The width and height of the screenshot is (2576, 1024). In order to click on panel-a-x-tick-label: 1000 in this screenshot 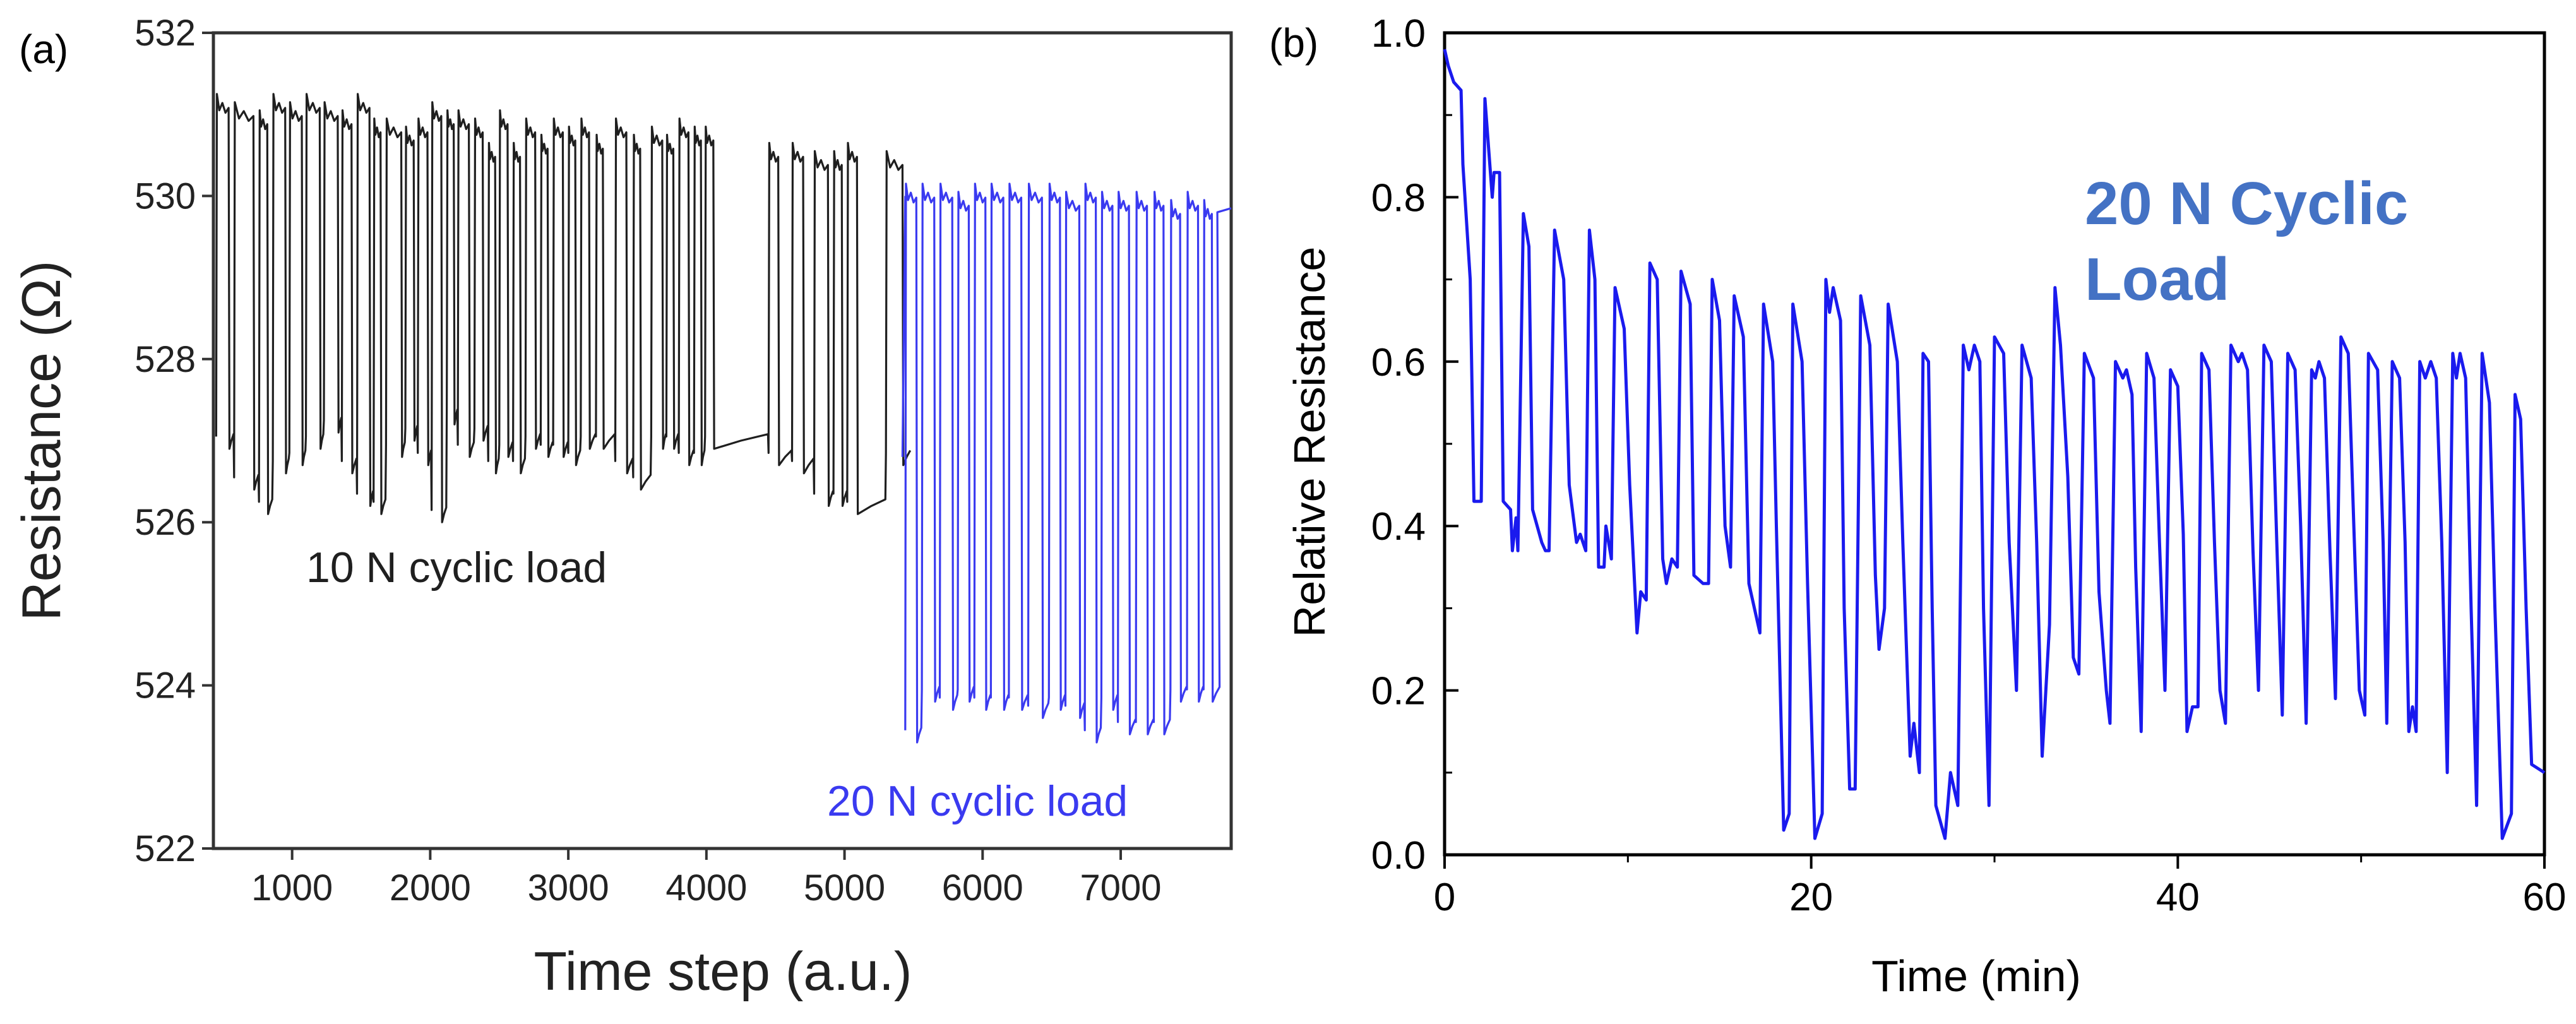, I will do `click(292, 887)`.